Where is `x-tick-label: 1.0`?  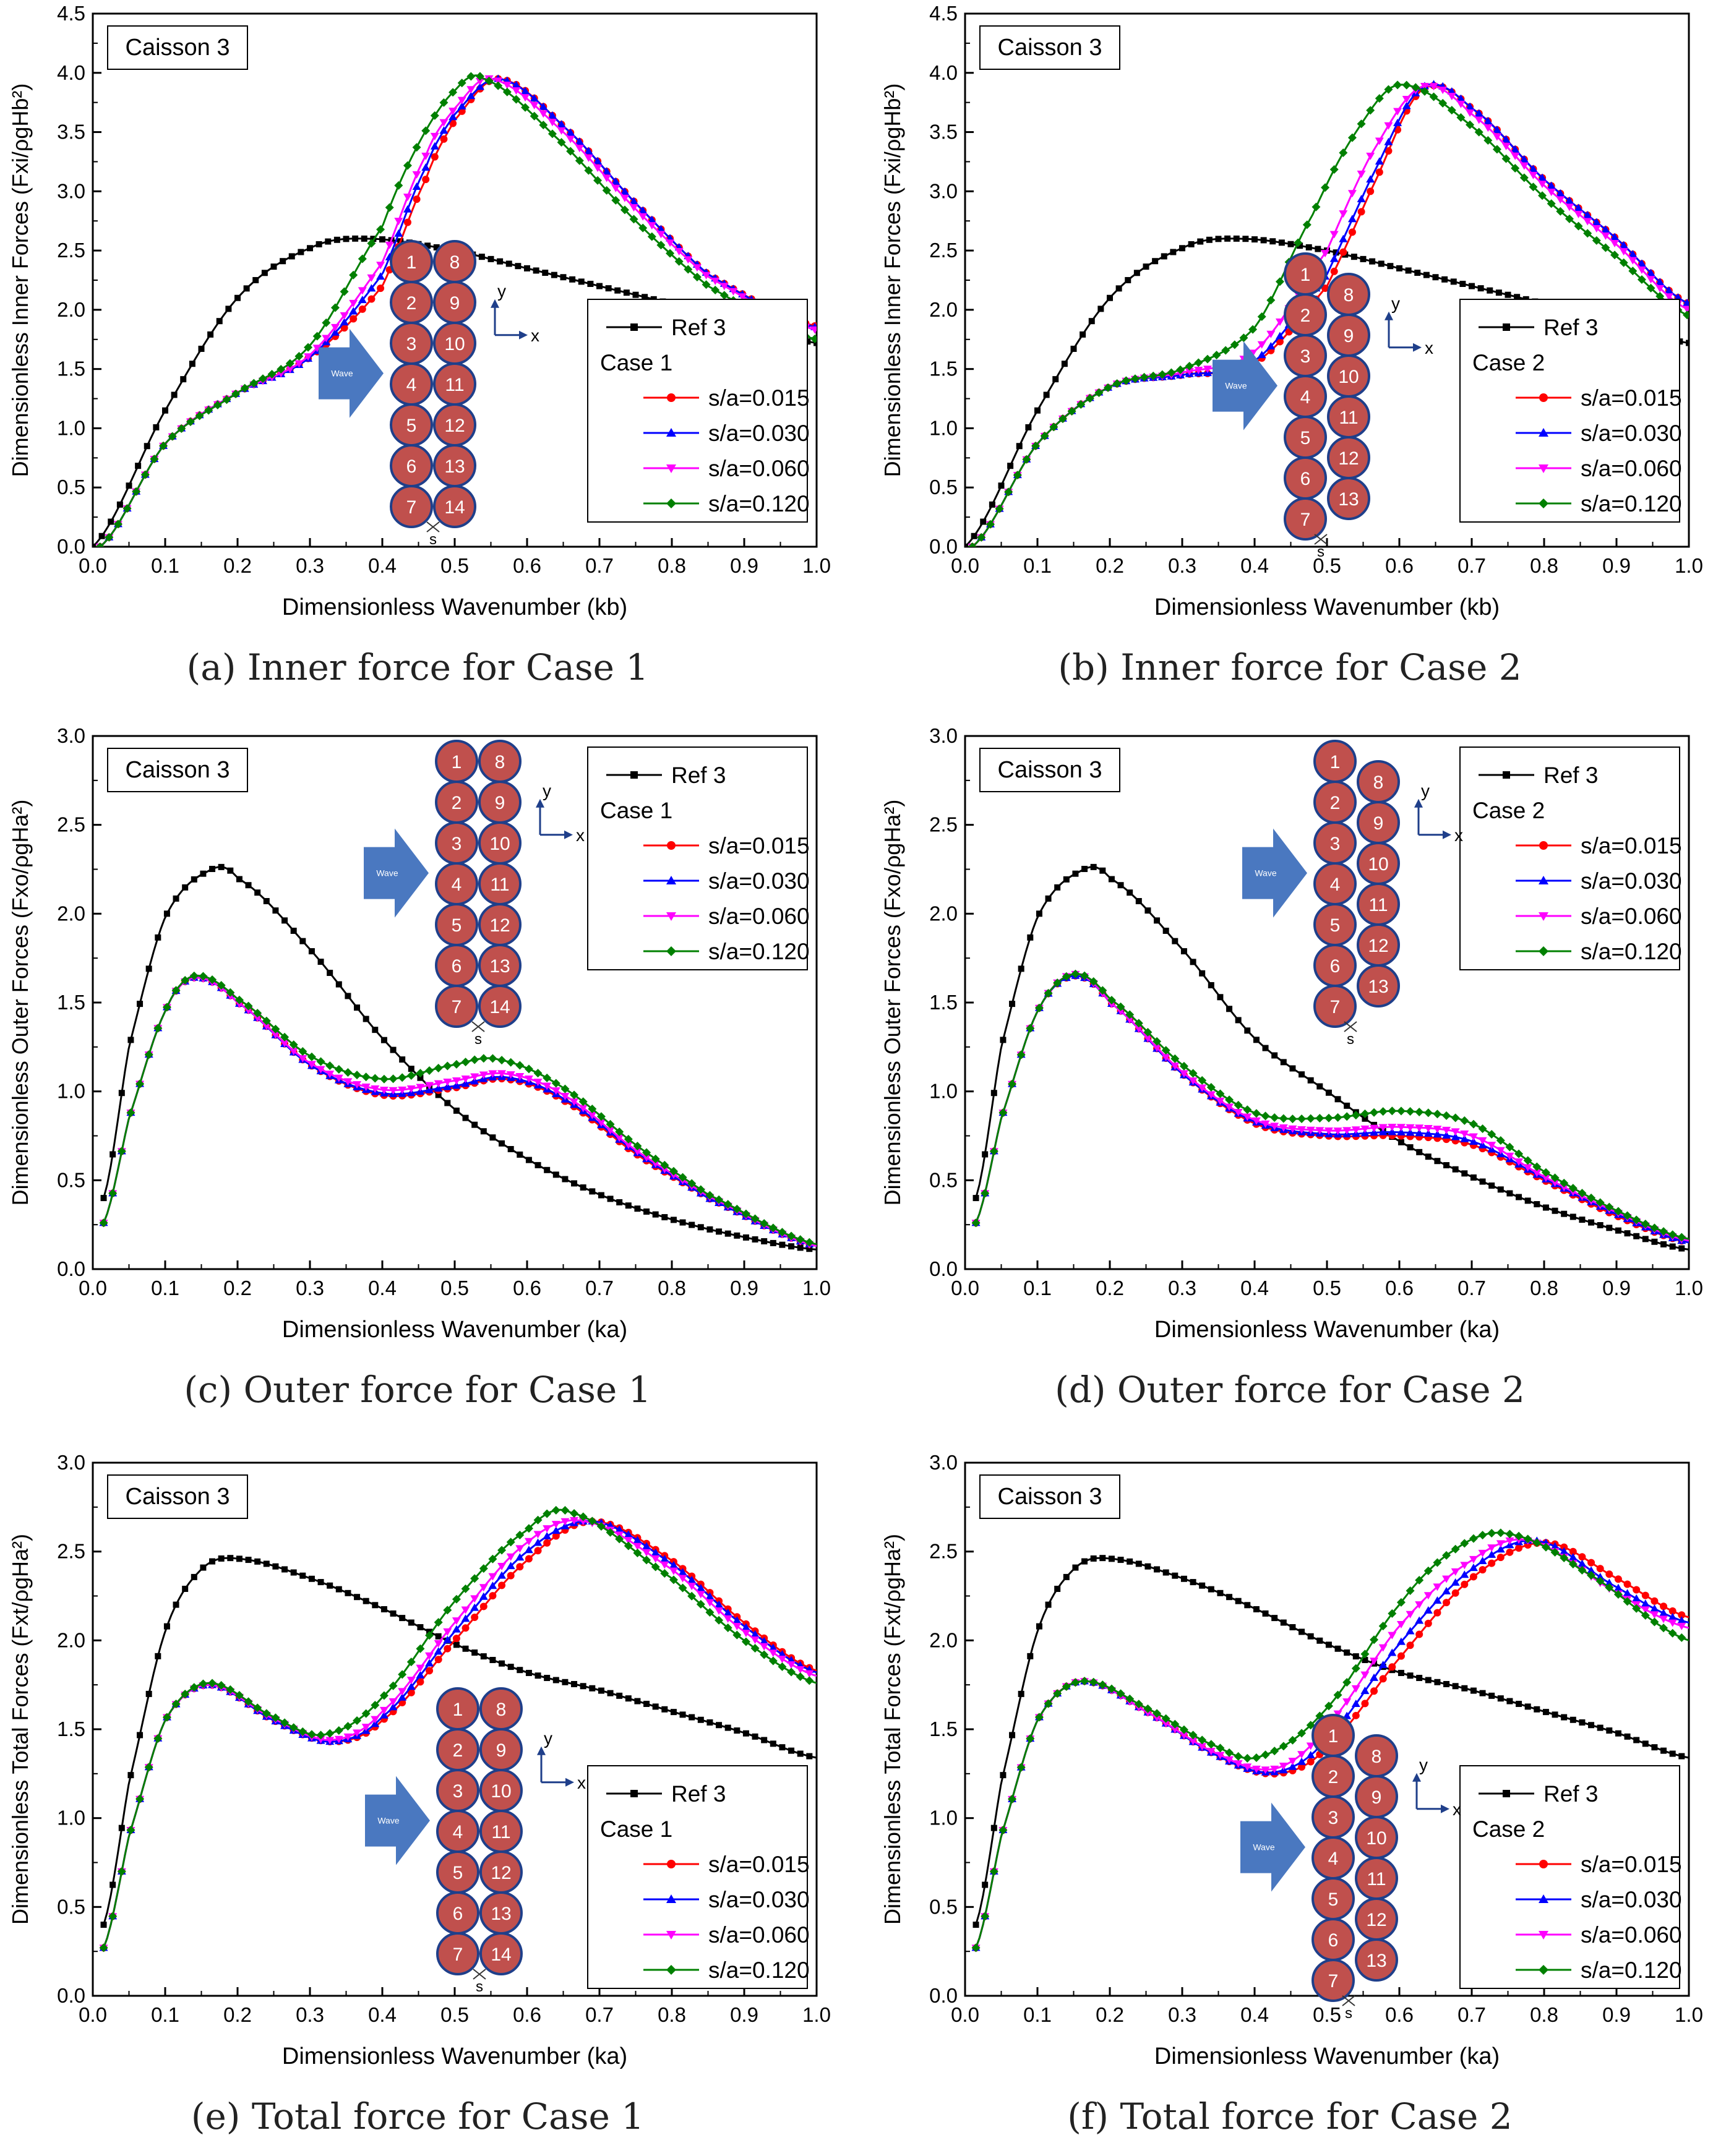
x-tick-label: 1.0 is located at coordinates (817, 565).